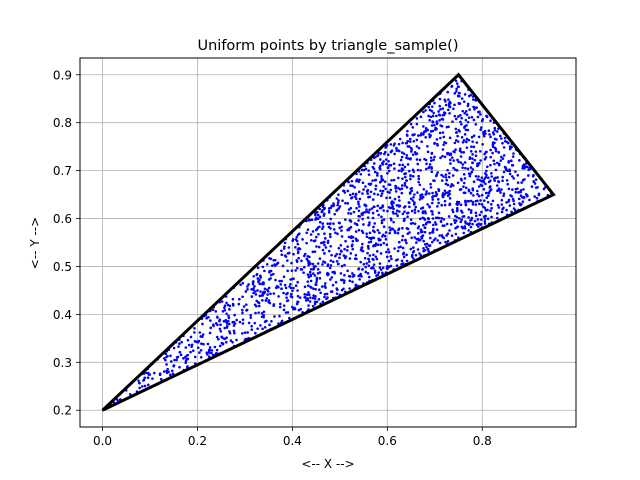 This screenshot has width=640, height=480. Describe the element at coordinates (62, 123) in the screenshot. I see `y-tick-label: 0.8` at that location.